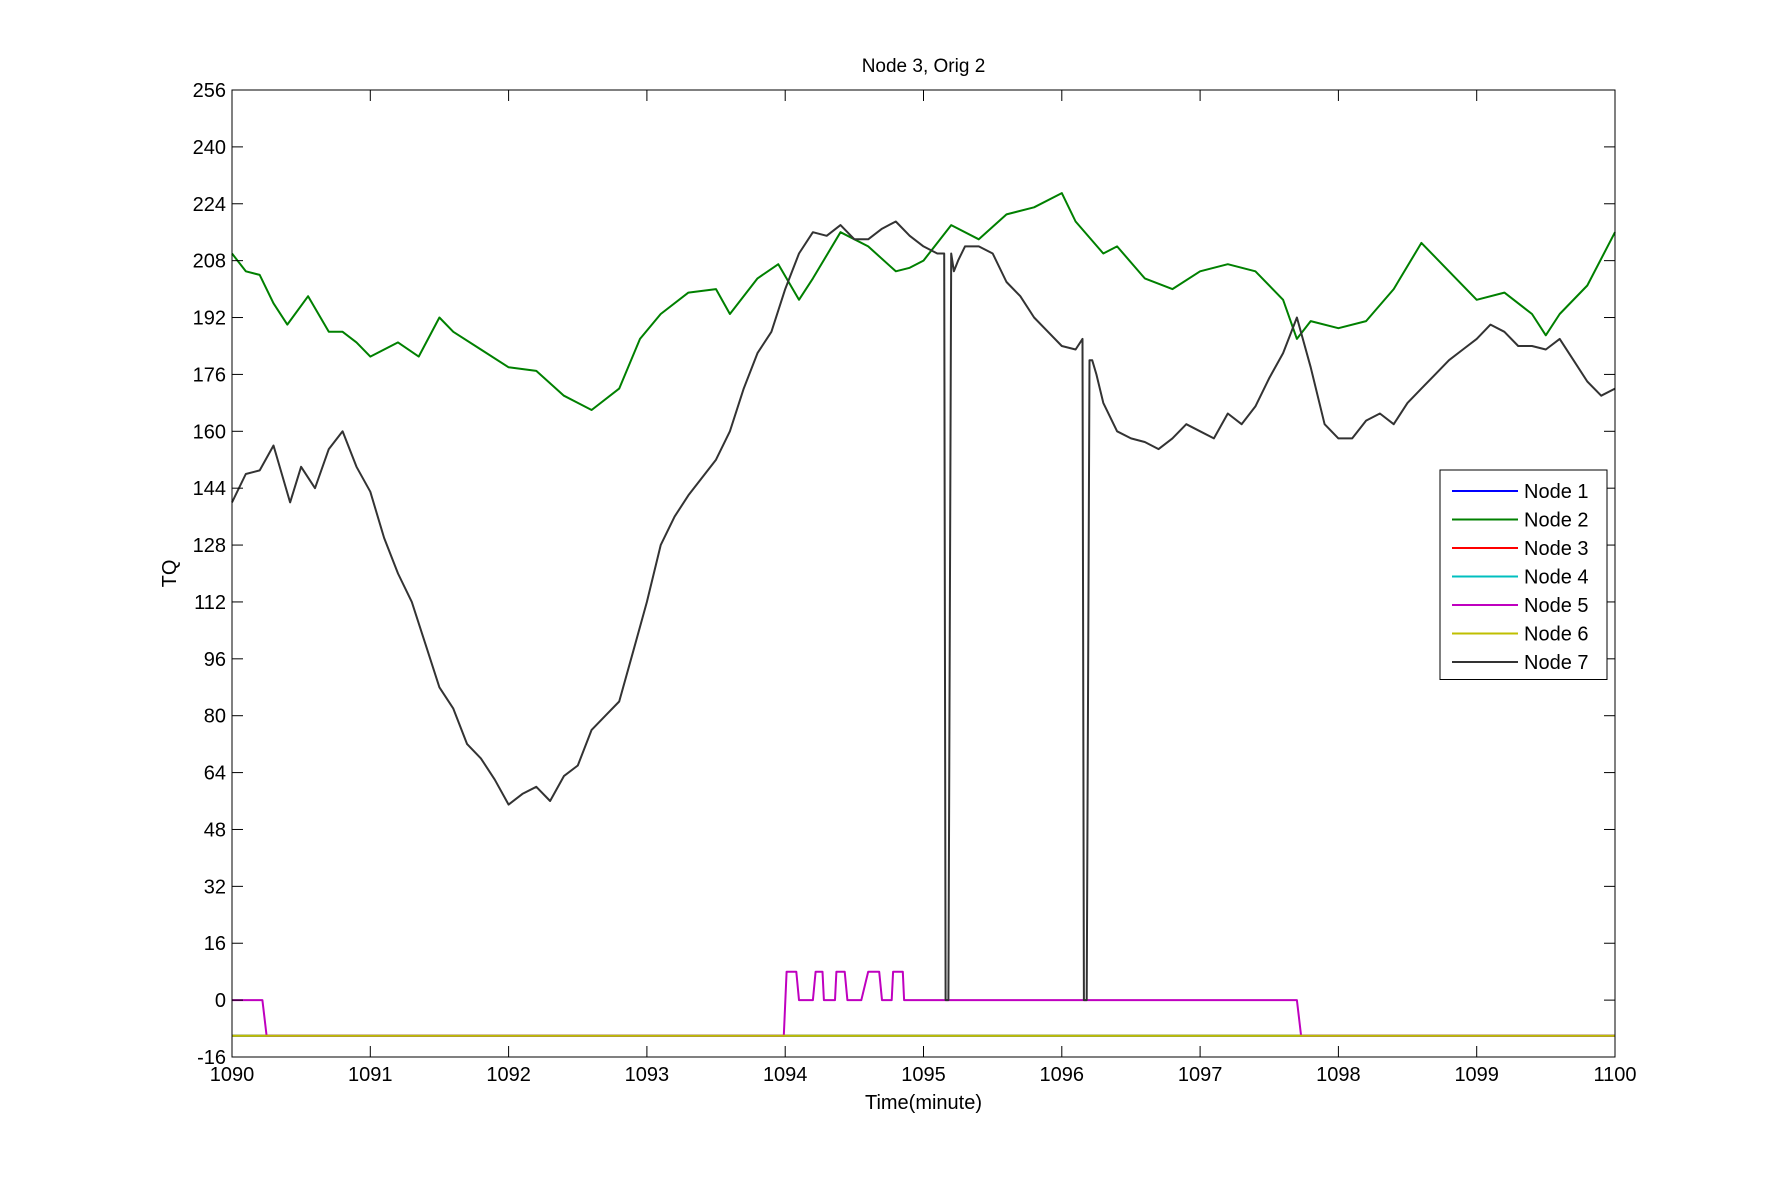 The image size is (1775, 1183). What do you see at coordinates (210, 603) in the screenshot?
I see `y-tick-label: 112` at bounding box center [210, 603].